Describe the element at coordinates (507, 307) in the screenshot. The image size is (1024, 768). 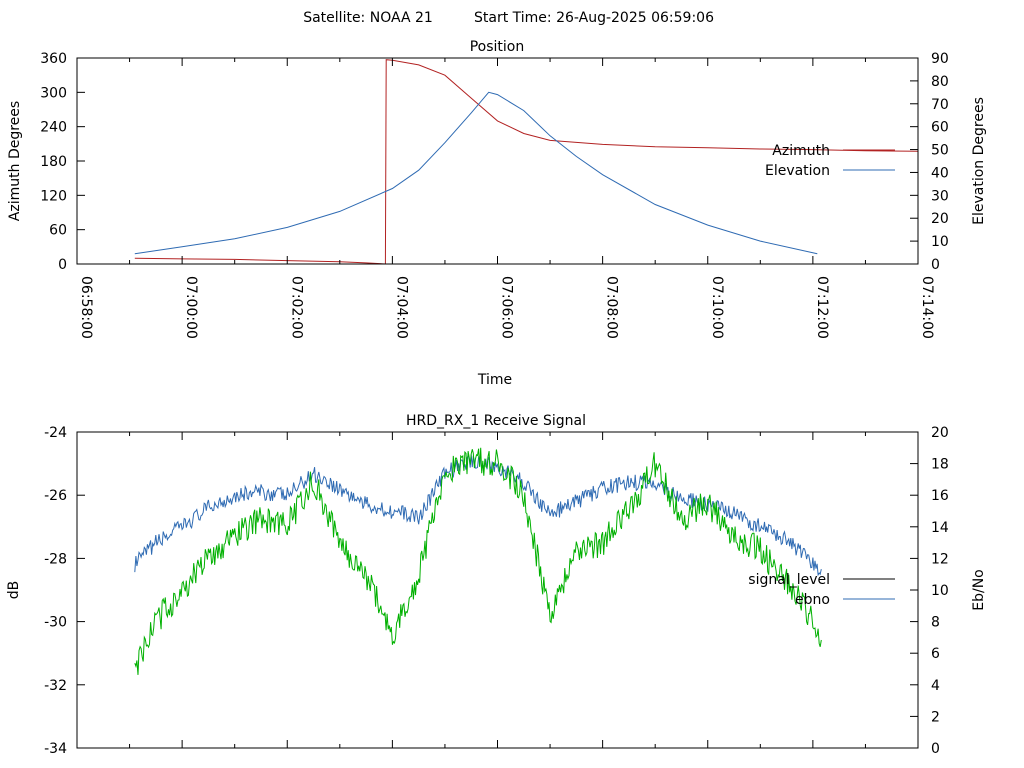
I see `x-tick-label: 07:06:00` at that location.